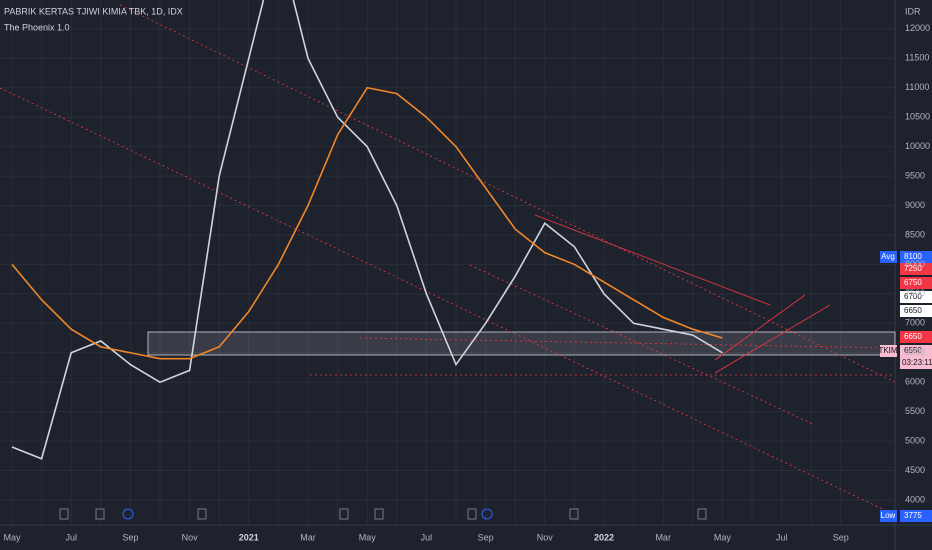 Image resolution: width=932 pixels, height=550 pixels. I want to click on y-tick-label: 4000, so click(915, 499).